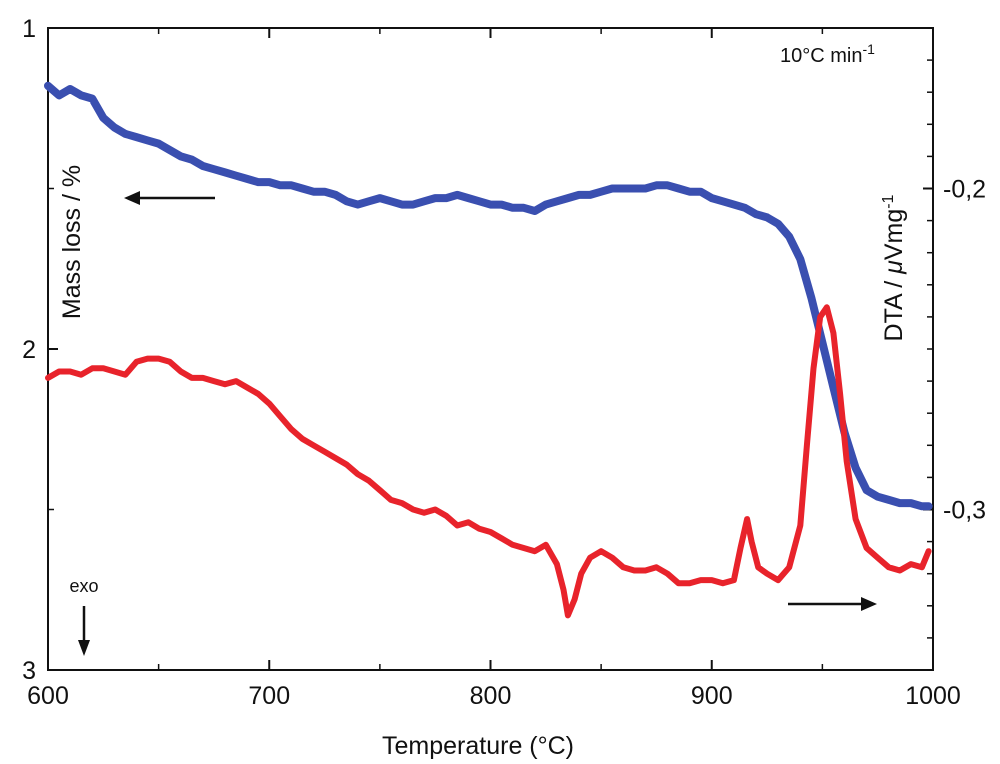 The width and height of the screenshot is (1000, 764). Describe the element at coordinates (712, 696) in the screenshot. I see `x-tick-label: 900` at that location.